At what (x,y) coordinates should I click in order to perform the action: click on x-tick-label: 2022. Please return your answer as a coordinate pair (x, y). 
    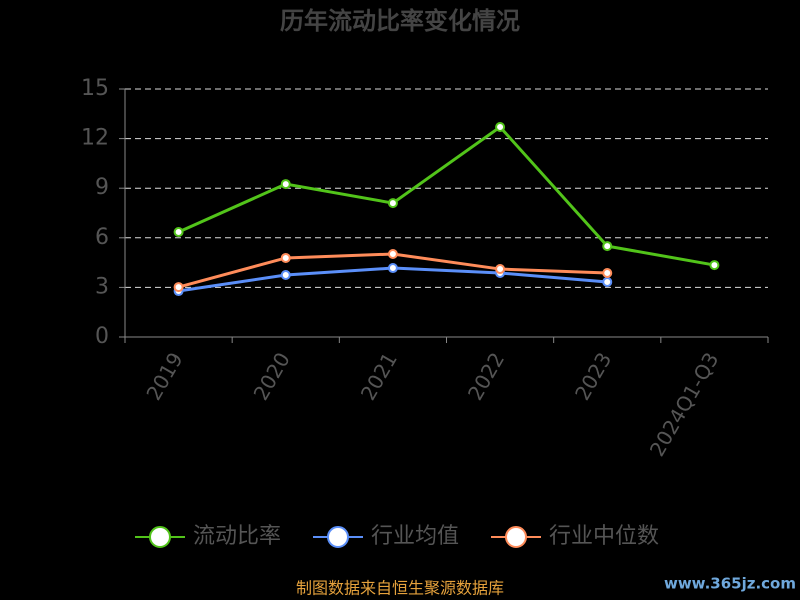
    Looking at the image, I should click on (486, 376).